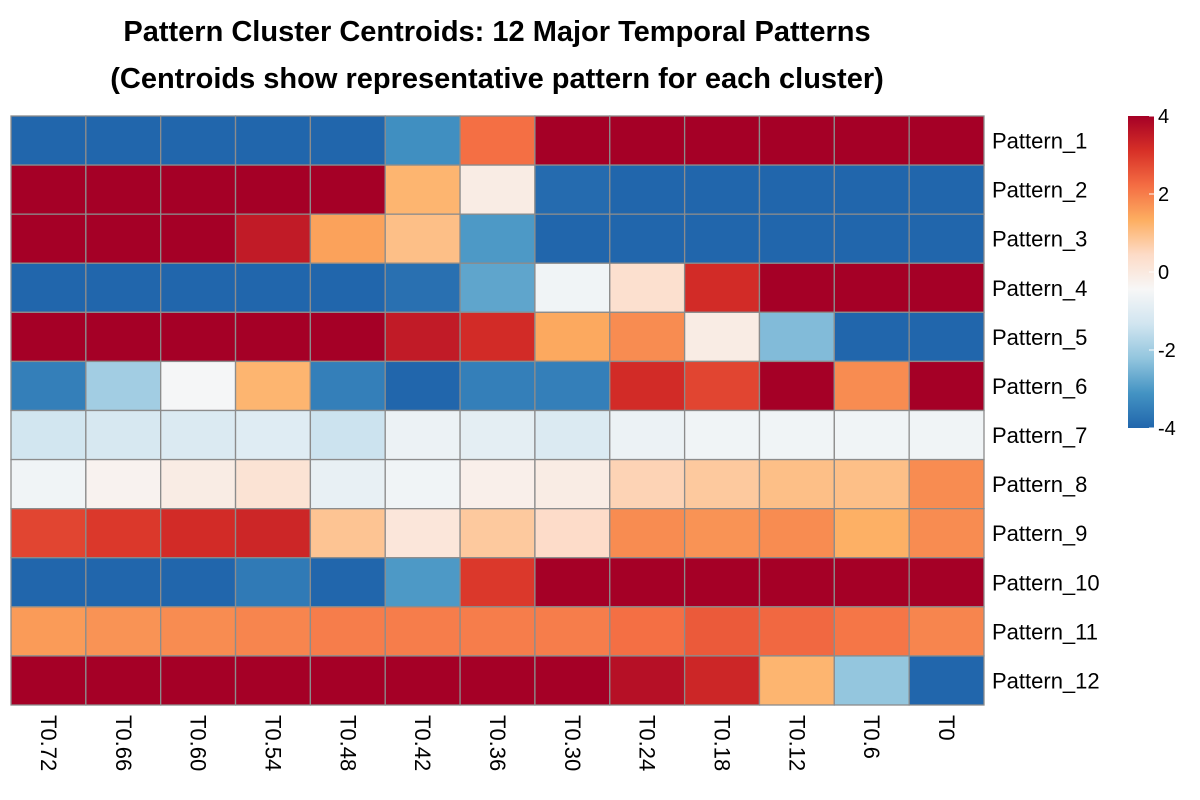 Image resolution: width=1200 pixels, height=800 pixels. Describe the element at coordinates (48, 743) in the screenshot. I see `column-label: T0.72` at that location.